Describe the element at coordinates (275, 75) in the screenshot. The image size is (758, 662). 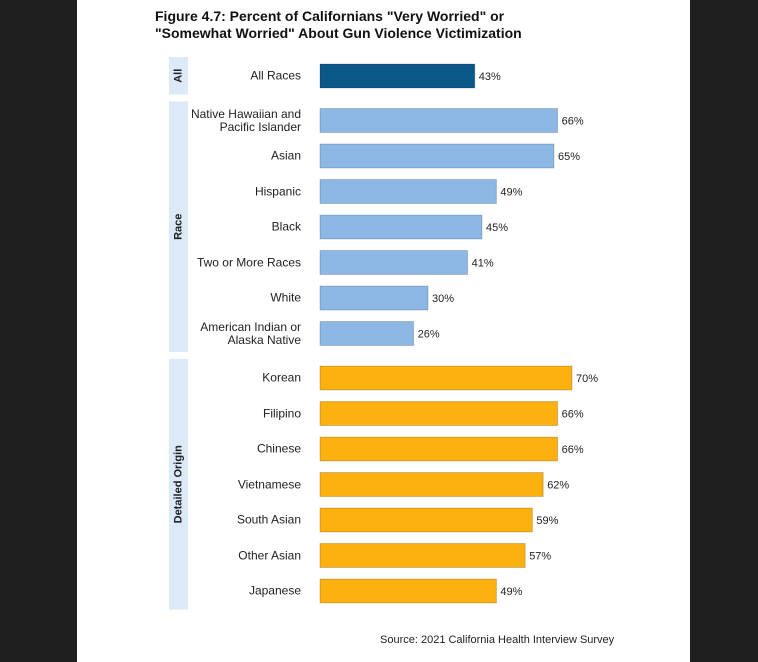
I see `category-label: All Races` at that location.